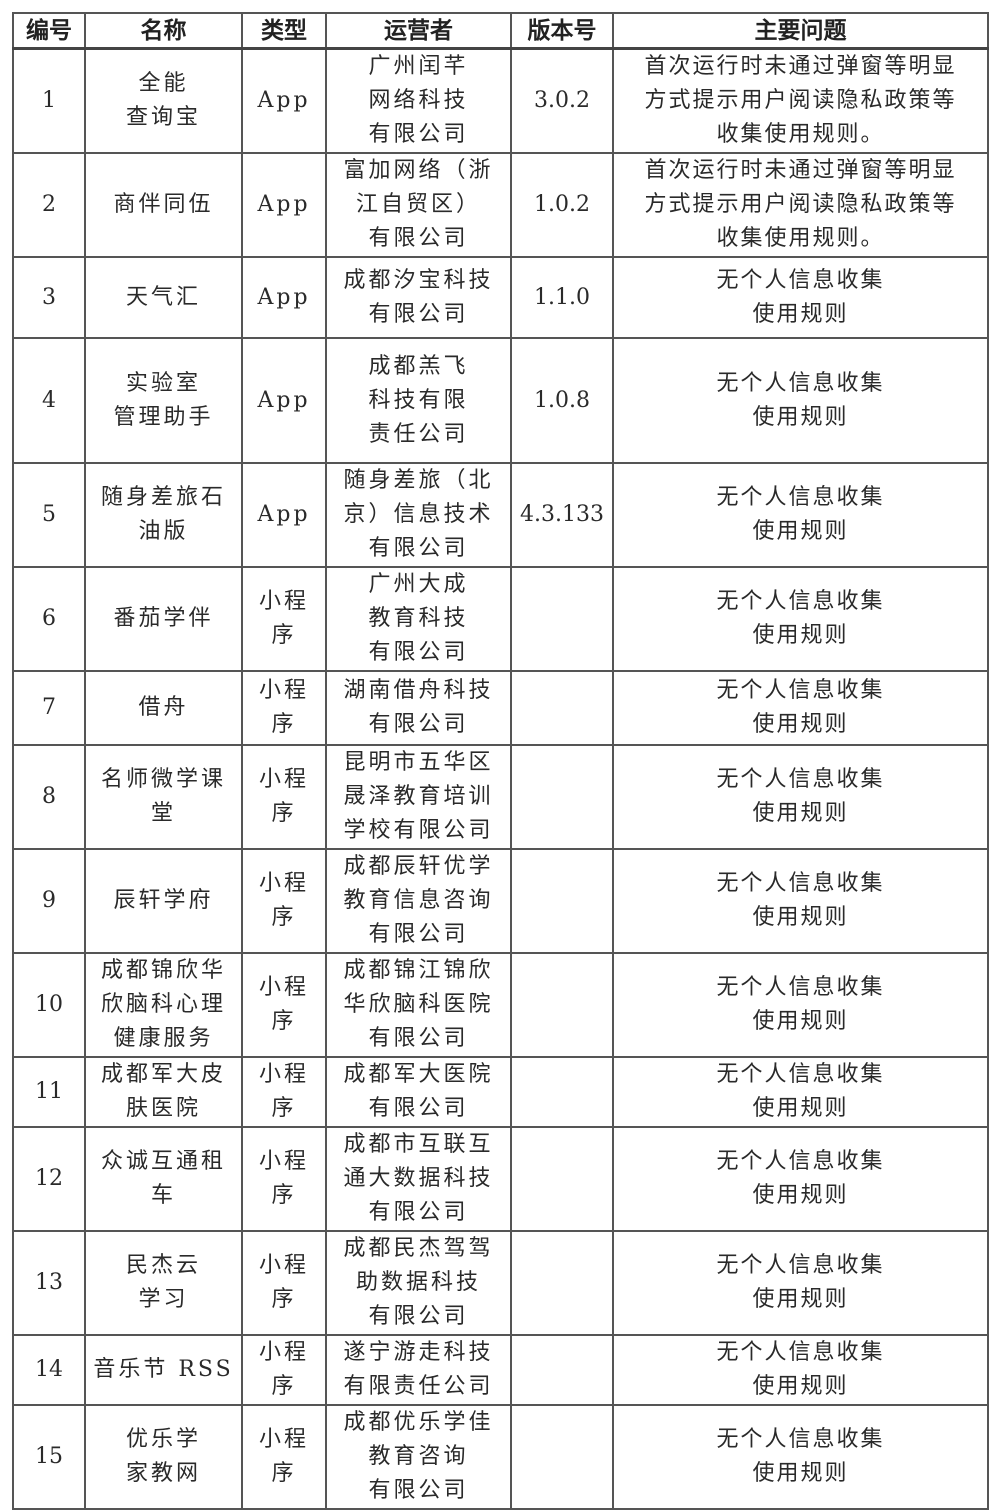 The width and height of the screenshot is (1000, 1510). I want to click on cell-operator-line: 成都民杰驾驾, so click(418, 1248).